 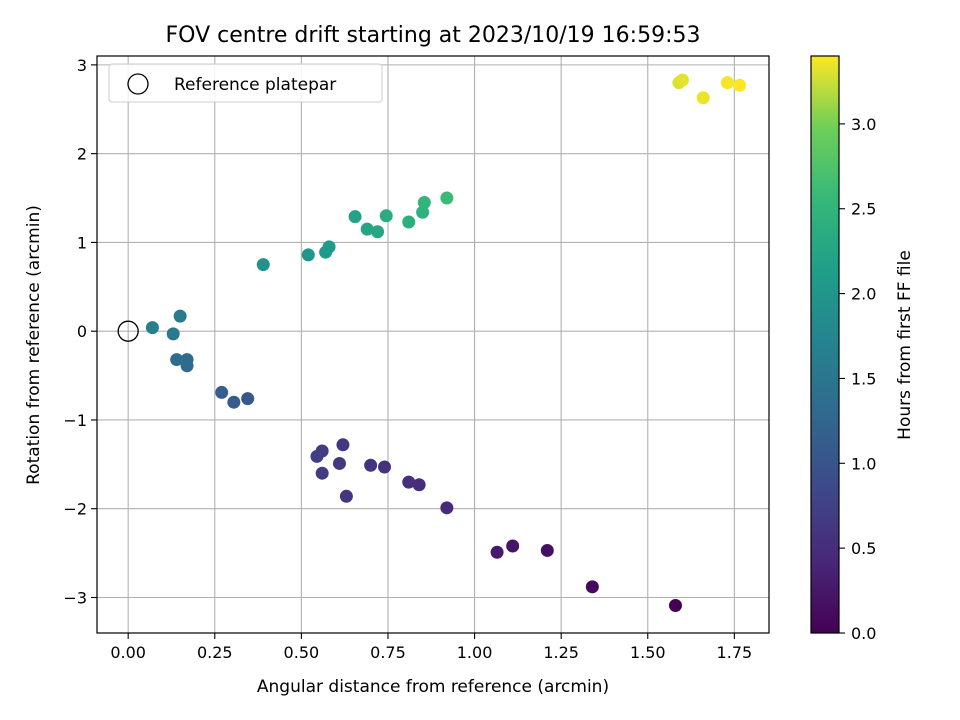 I want to click on colorbar-gradient, so click(x=825, y=344).